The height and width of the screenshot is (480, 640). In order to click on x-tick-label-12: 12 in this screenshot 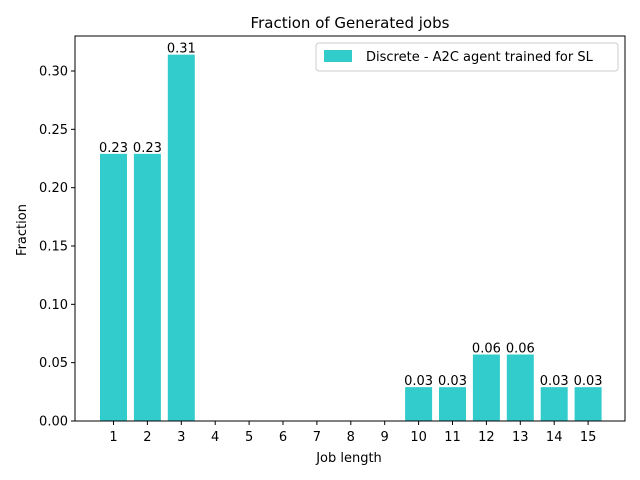, I will do `click(486, 437)`.